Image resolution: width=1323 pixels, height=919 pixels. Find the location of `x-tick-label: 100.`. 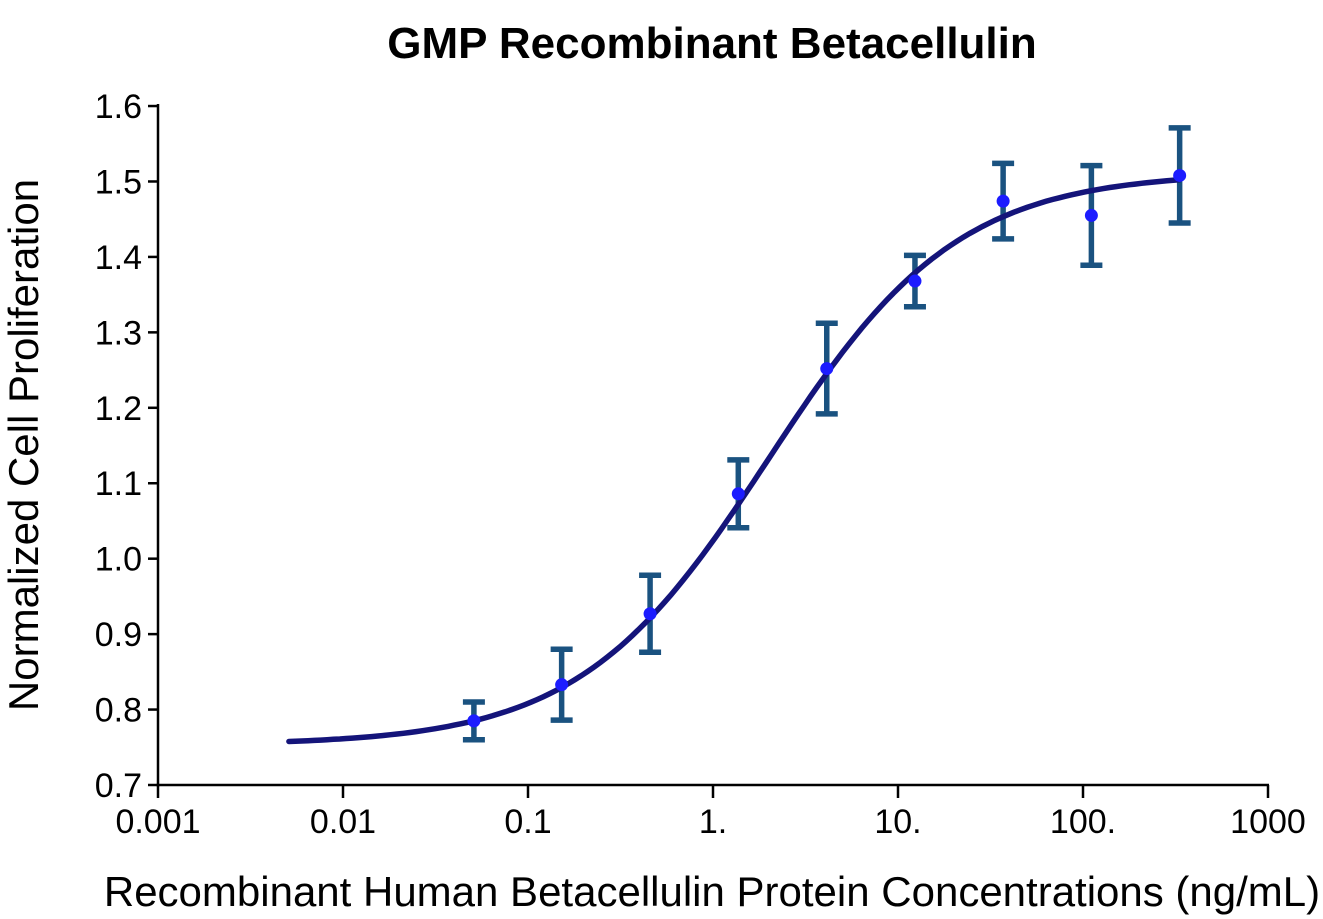

x-tick-label: 100. is located at coordinates (1083, 822).